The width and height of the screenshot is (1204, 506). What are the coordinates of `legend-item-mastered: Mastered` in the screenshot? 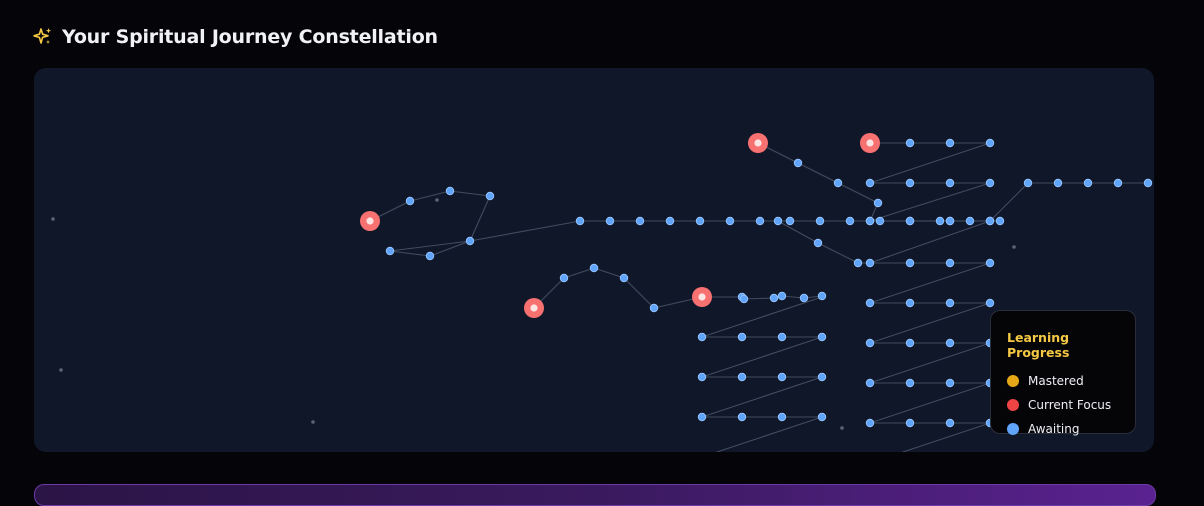 It's located at (1071, 381).